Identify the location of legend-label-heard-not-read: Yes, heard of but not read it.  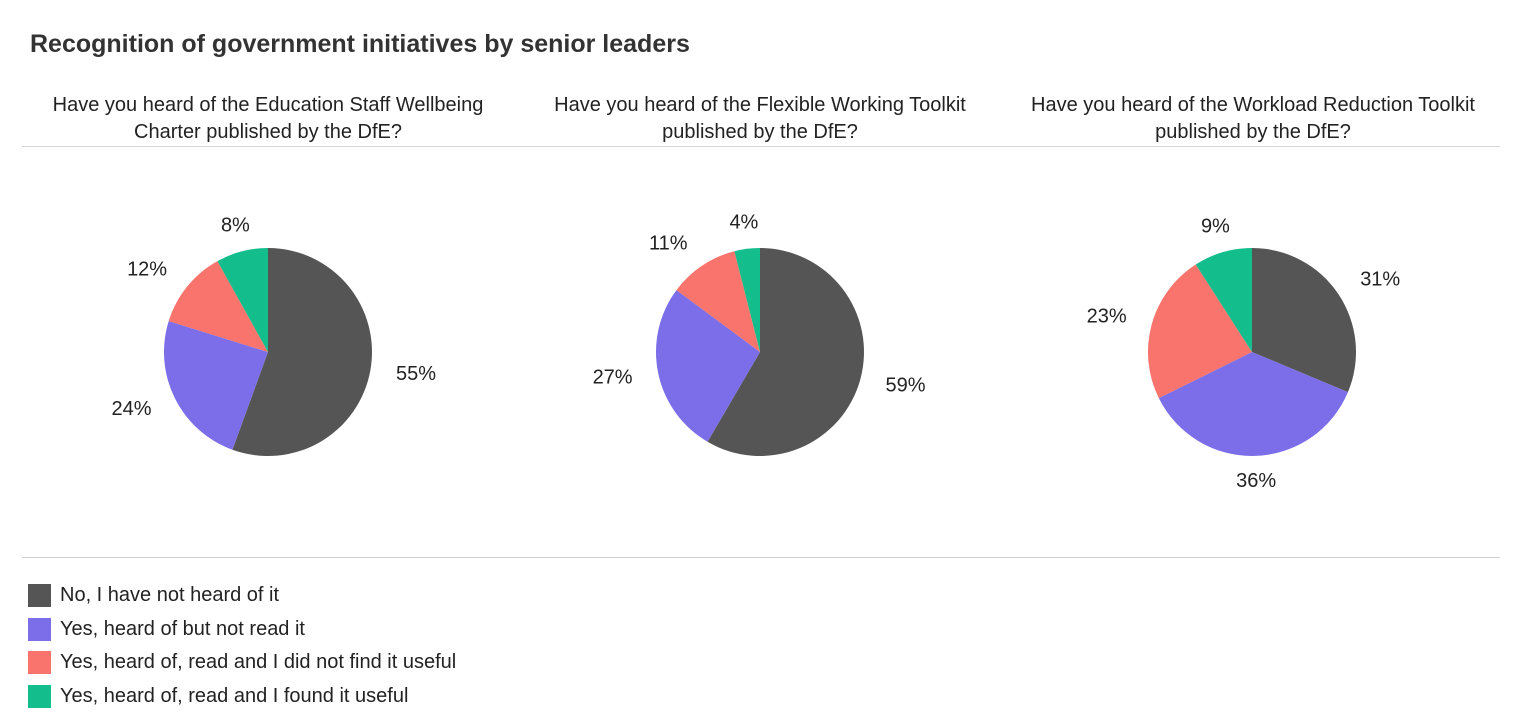
(182, 628).